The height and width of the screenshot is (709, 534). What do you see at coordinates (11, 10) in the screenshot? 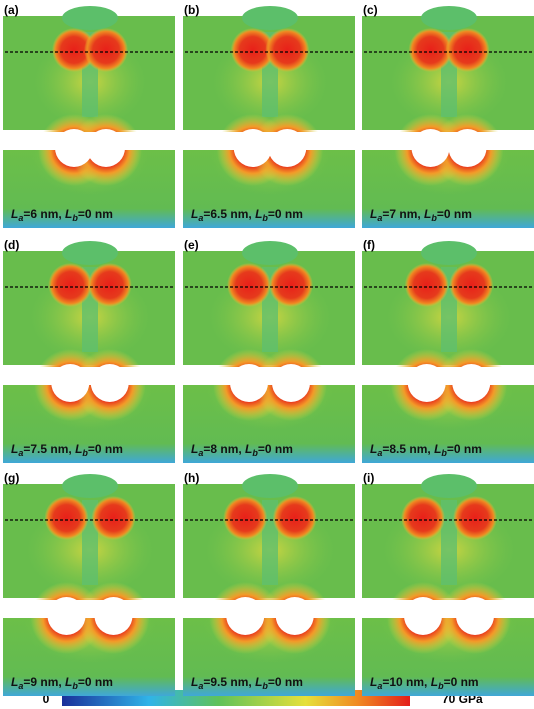
I see `panel-label: (a)` at bounding box center [11, 10].